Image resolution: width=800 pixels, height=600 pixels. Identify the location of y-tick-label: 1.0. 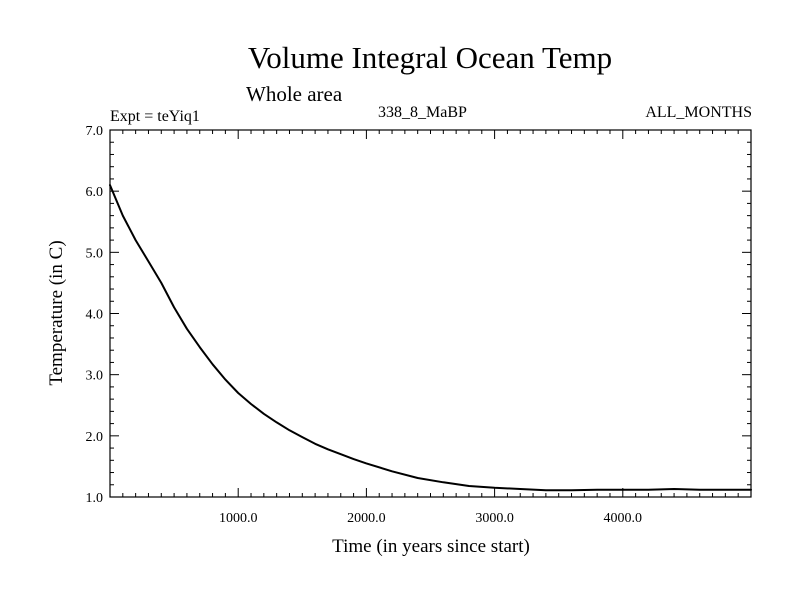
(95, 498).